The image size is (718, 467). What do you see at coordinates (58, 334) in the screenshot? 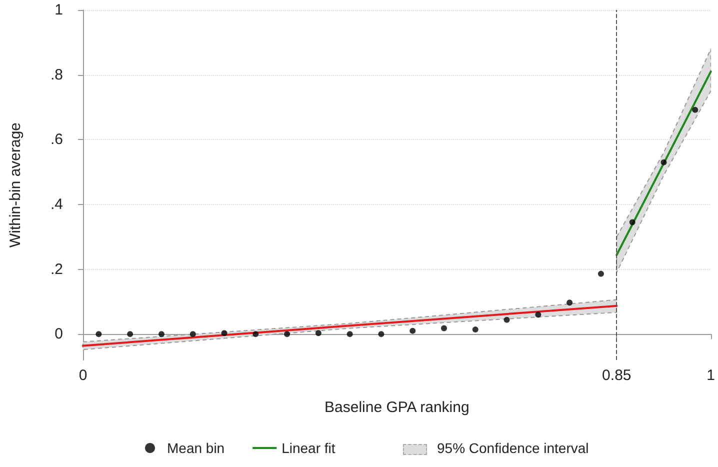
I see `y-tick-label: 0` at bounding box center [58, 334].